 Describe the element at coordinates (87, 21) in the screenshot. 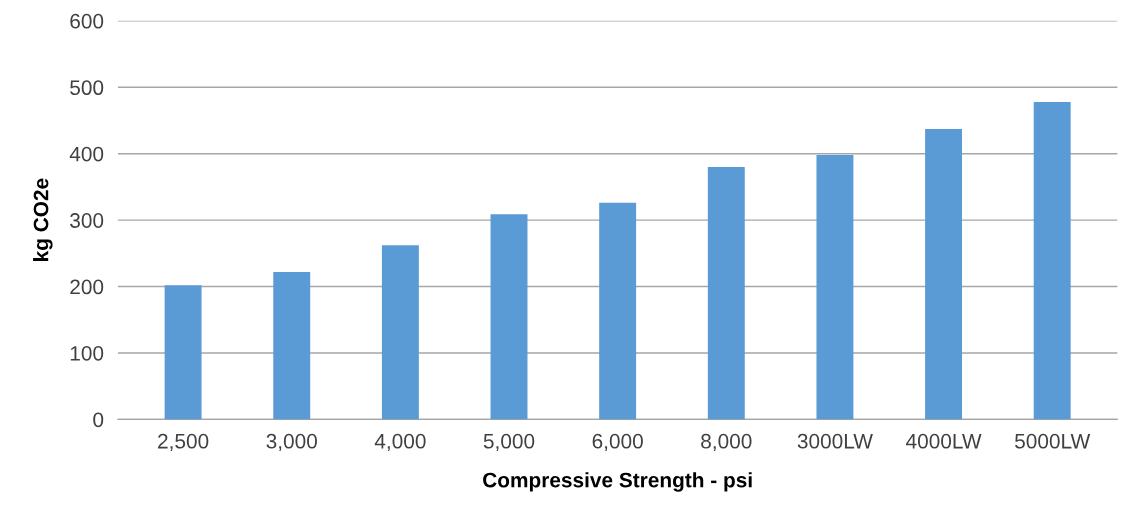

I see `y-tick-label: 600` at that location.